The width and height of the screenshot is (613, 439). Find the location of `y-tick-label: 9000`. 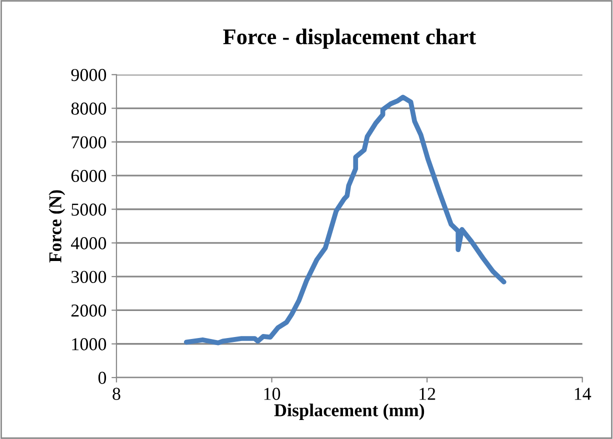

y-tick-label: 9000 is located at coordinates (88, 75).